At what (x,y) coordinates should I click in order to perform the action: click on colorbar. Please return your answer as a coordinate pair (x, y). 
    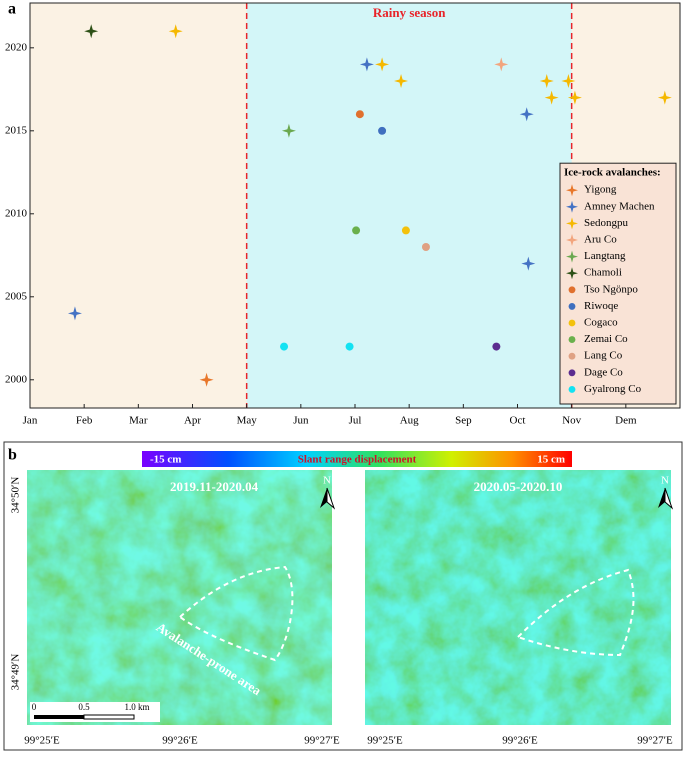
    Looking at the image, I should click on (357, 459).